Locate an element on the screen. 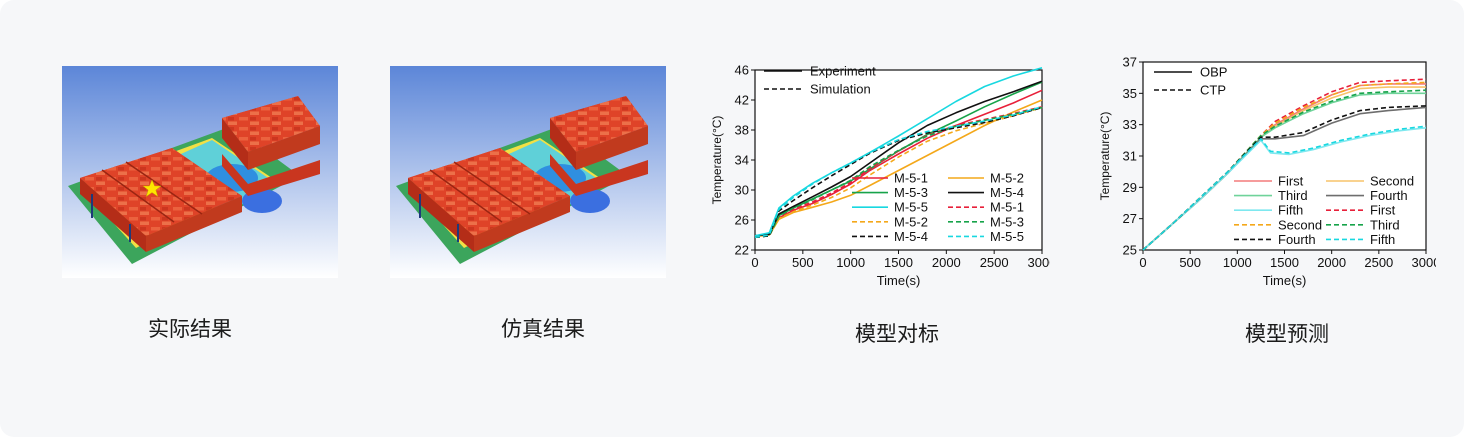 Image resolution: width=1464 pixels, height=437 pixels. y-tick-label: 31 is located at coordinates (1130, 156).